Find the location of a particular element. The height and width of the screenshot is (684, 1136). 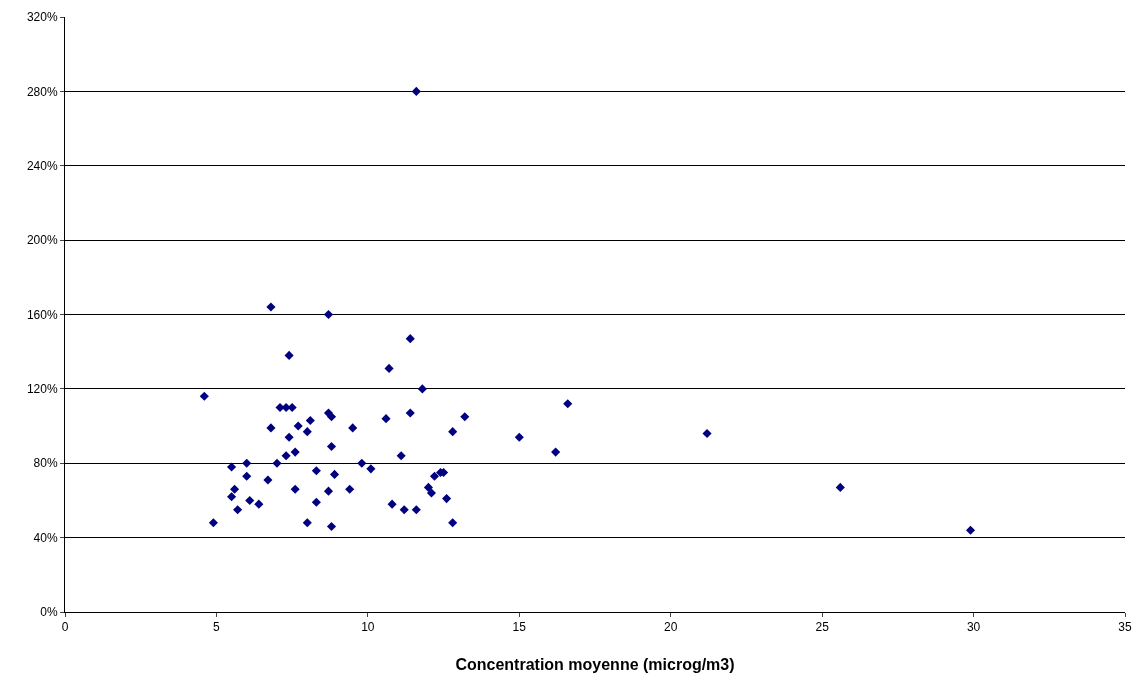

y-tick-label: 80% is located at coordinates (45, 463).